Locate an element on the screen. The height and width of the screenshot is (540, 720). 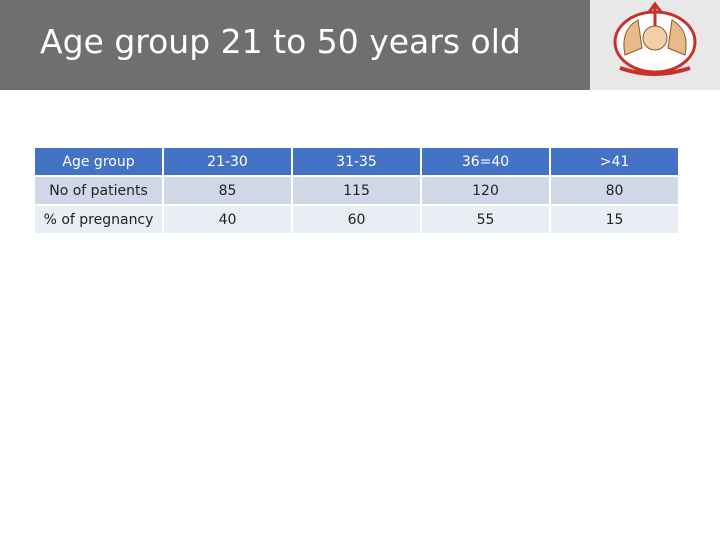
title-band is located at coordinates (295, 45).